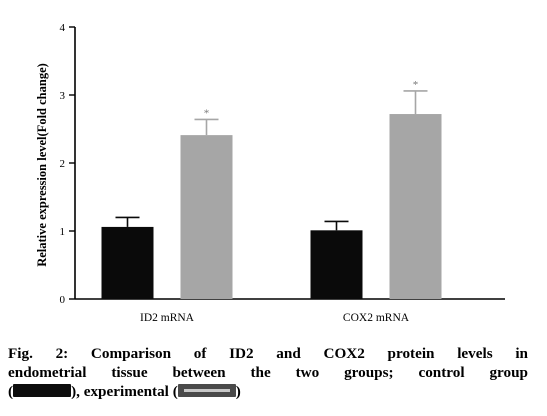  Describe the element at coordinates (207, 113) in the screenshot. I see `significance-marker-0: *` at that location.